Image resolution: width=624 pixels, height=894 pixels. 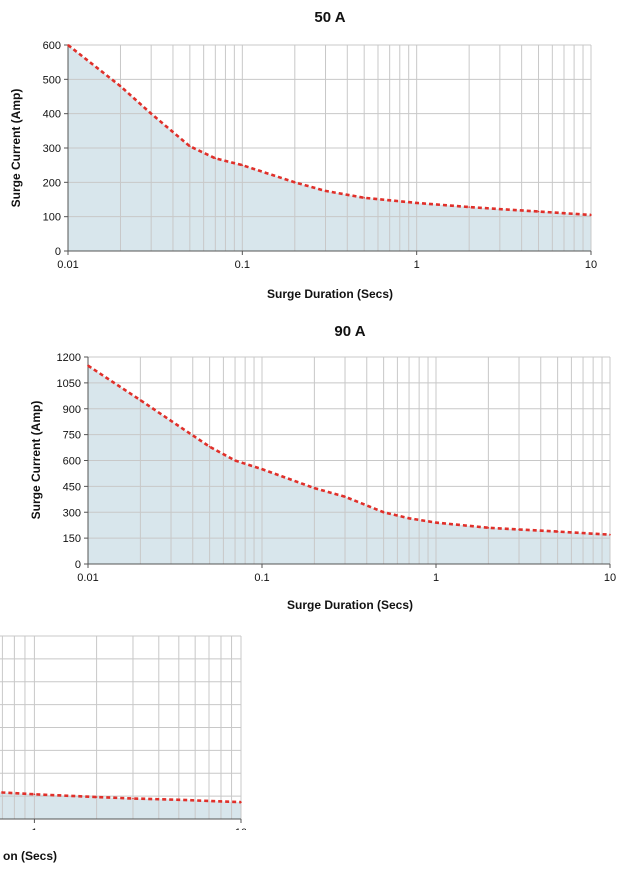 I want to click on y-tick-label: 900, so click(x=72, y=410).